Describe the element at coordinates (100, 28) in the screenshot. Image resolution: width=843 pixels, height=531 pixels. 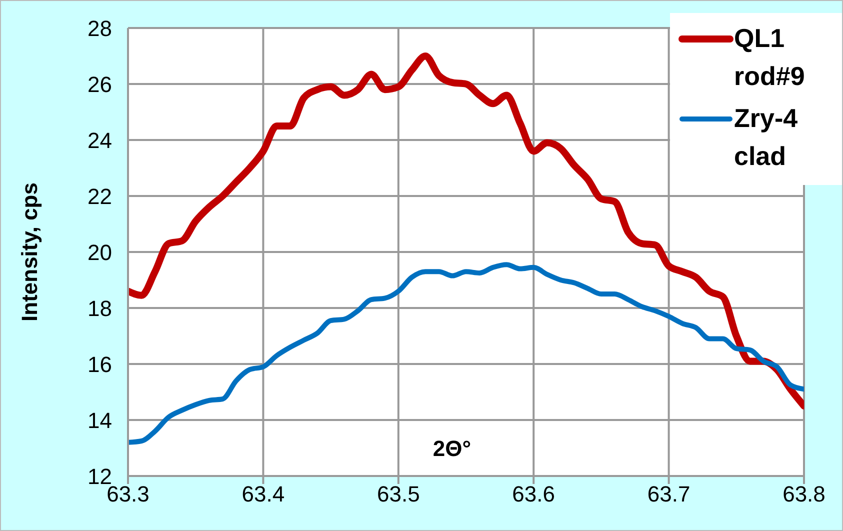
I see `y-tick-label: 28` at that location.